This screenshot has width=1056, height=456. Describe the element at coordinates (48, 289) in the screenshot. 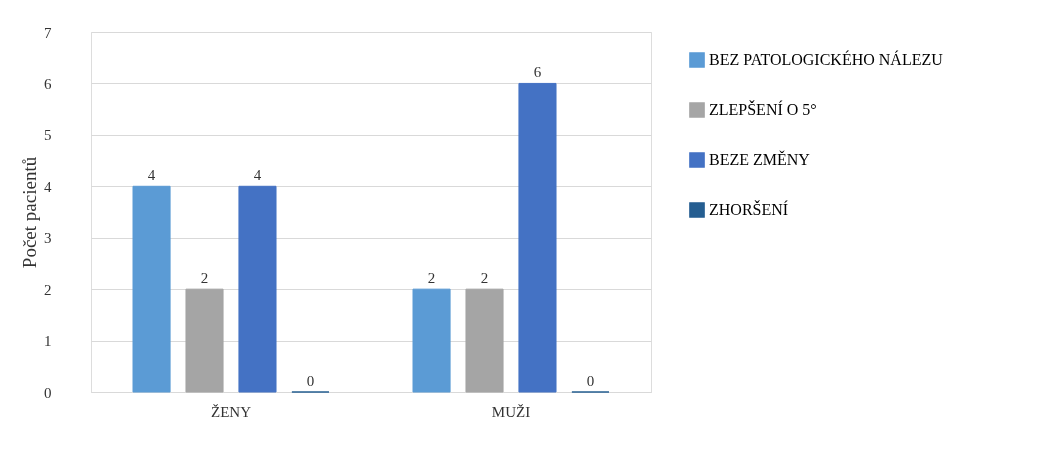

I see `y-tick-label: 2` at that location.